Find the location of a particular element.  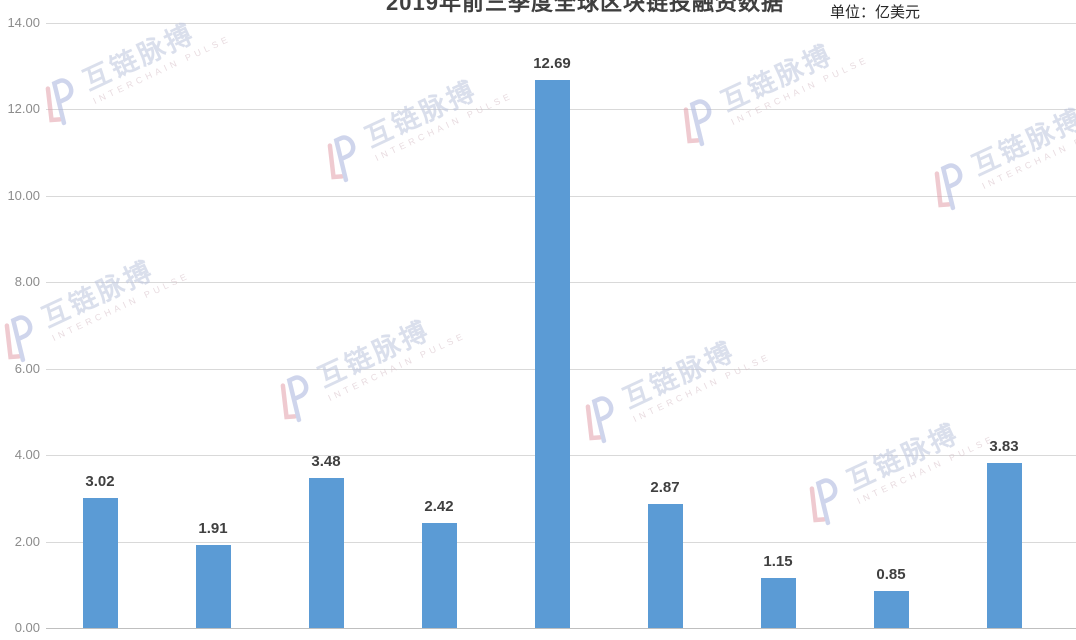

bar-value-label: 3.83 is located at coordinates (1004, 446).